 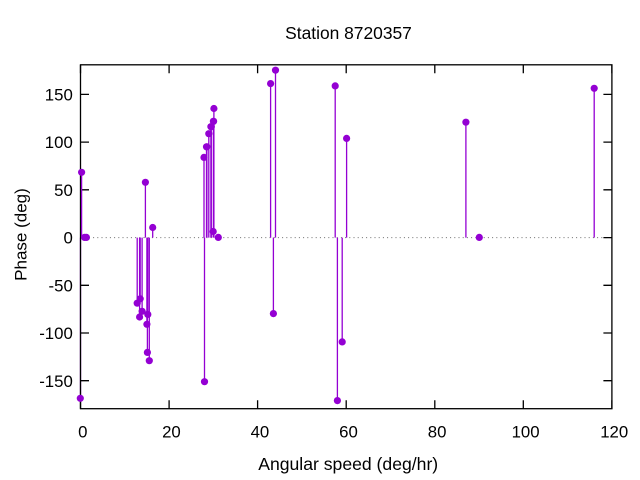 I want to click on svg-text: 150, so click(x=59, y=95).